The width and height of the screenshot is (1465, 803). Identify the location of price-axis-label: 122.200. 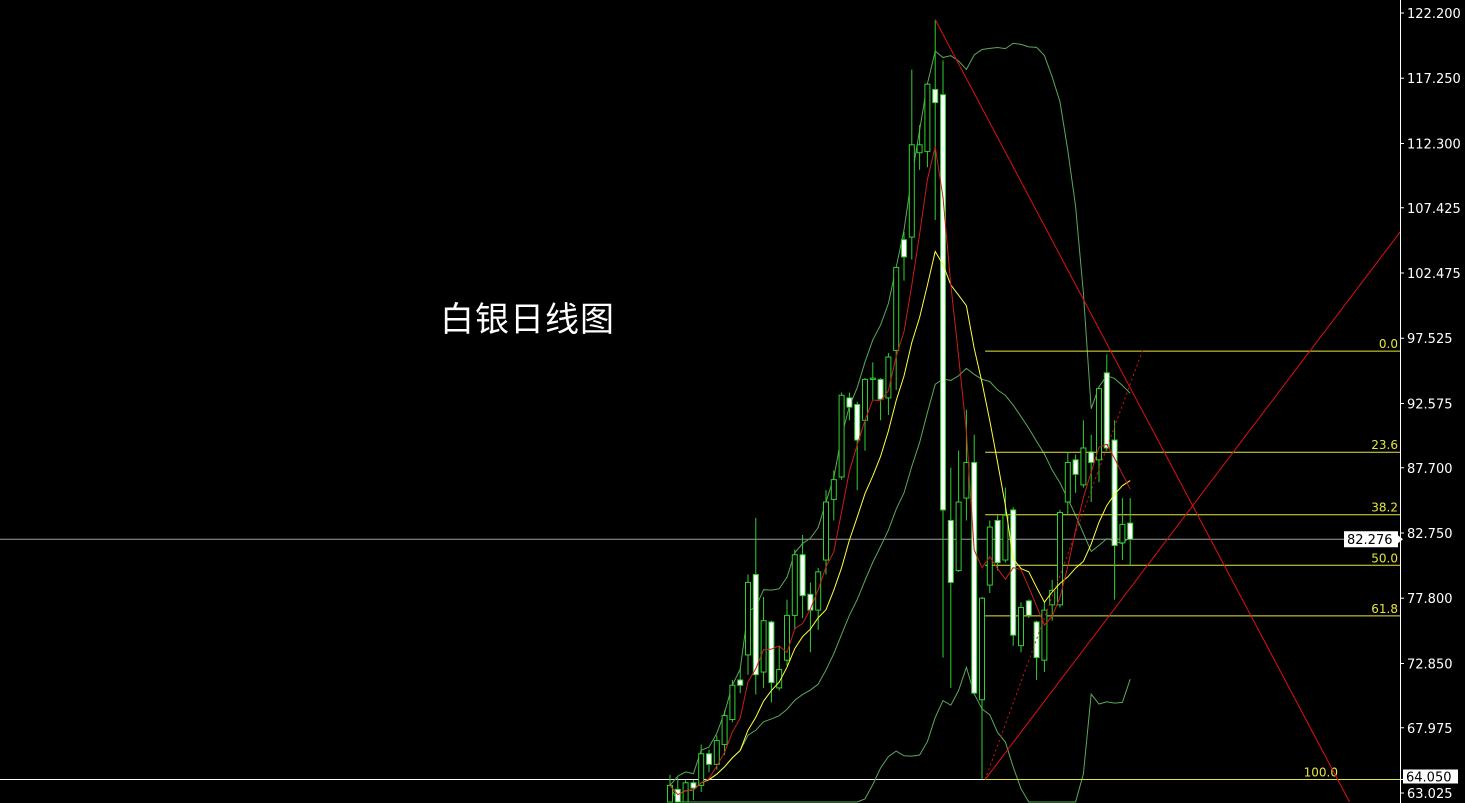
(1434, 14).